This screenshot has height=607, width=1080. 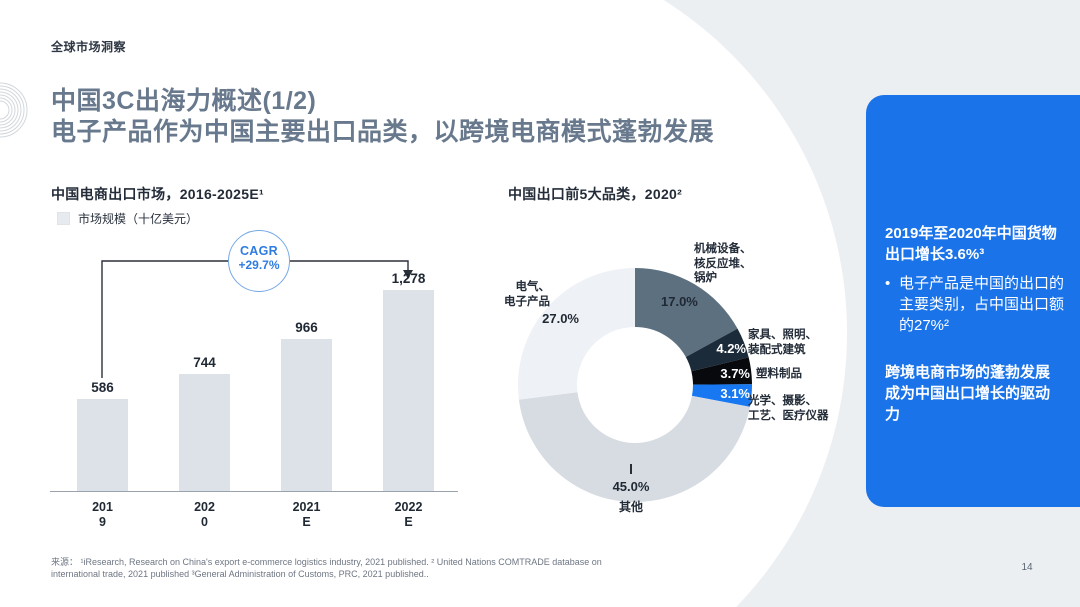 What do you see at coordinates (782, 342) in the screenshot?
I see `donut-label-furniture: 家具、照明、 装配式建筑` at bounding box center [782, 342].